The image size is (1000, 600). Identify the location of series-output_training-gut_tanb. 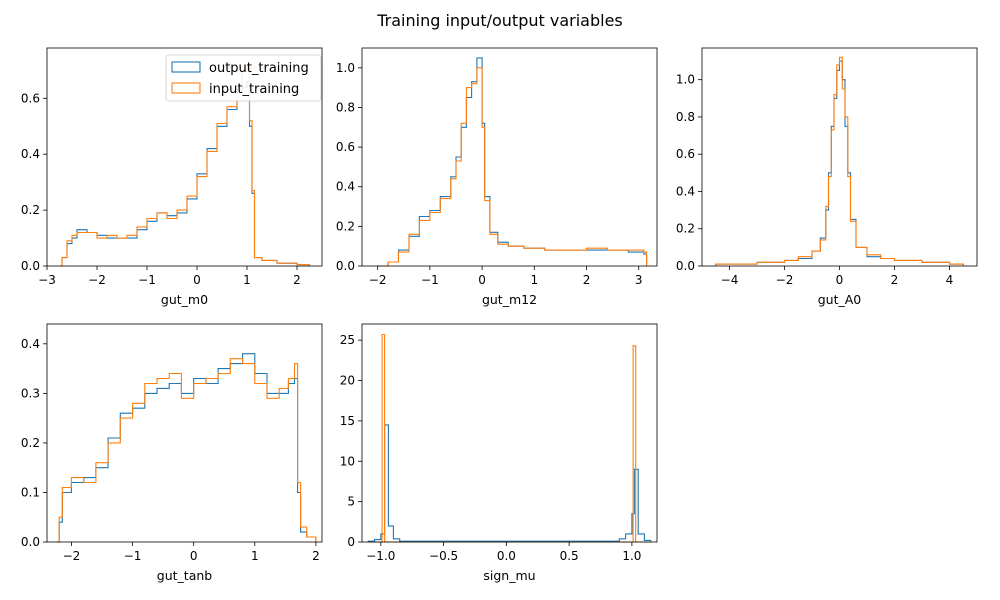
(186, 448).